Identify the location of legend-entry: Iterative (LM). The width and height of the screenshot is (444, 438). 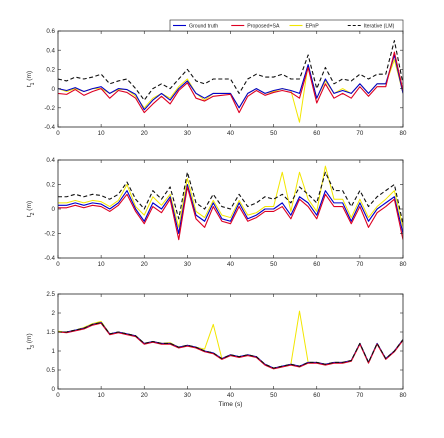
(379, 26).